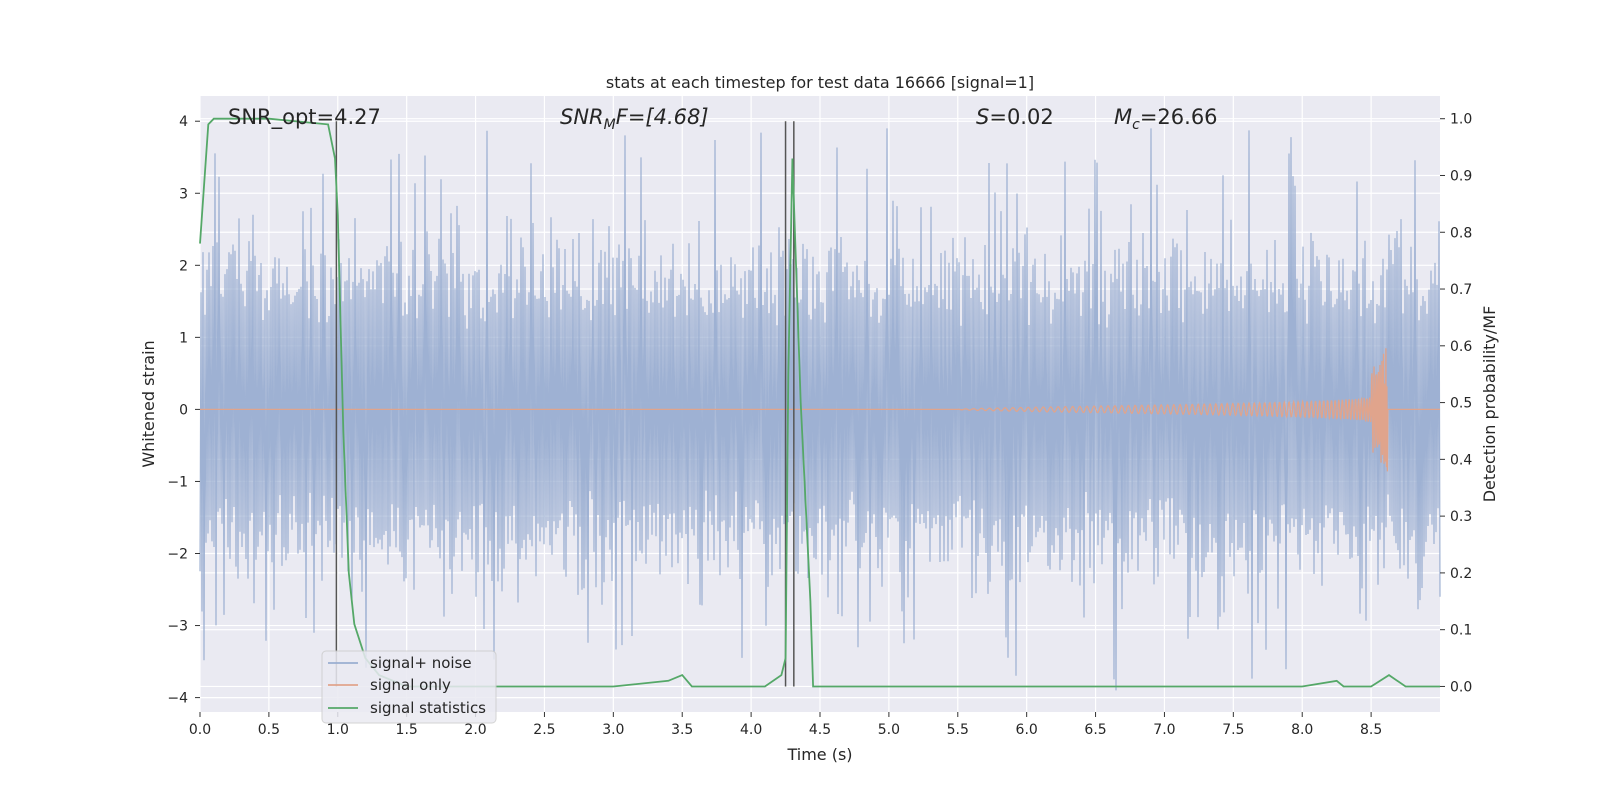 The image size is (1600, 800). I want to click on y-right-tick-label: 0.2, so click(1461, 574).